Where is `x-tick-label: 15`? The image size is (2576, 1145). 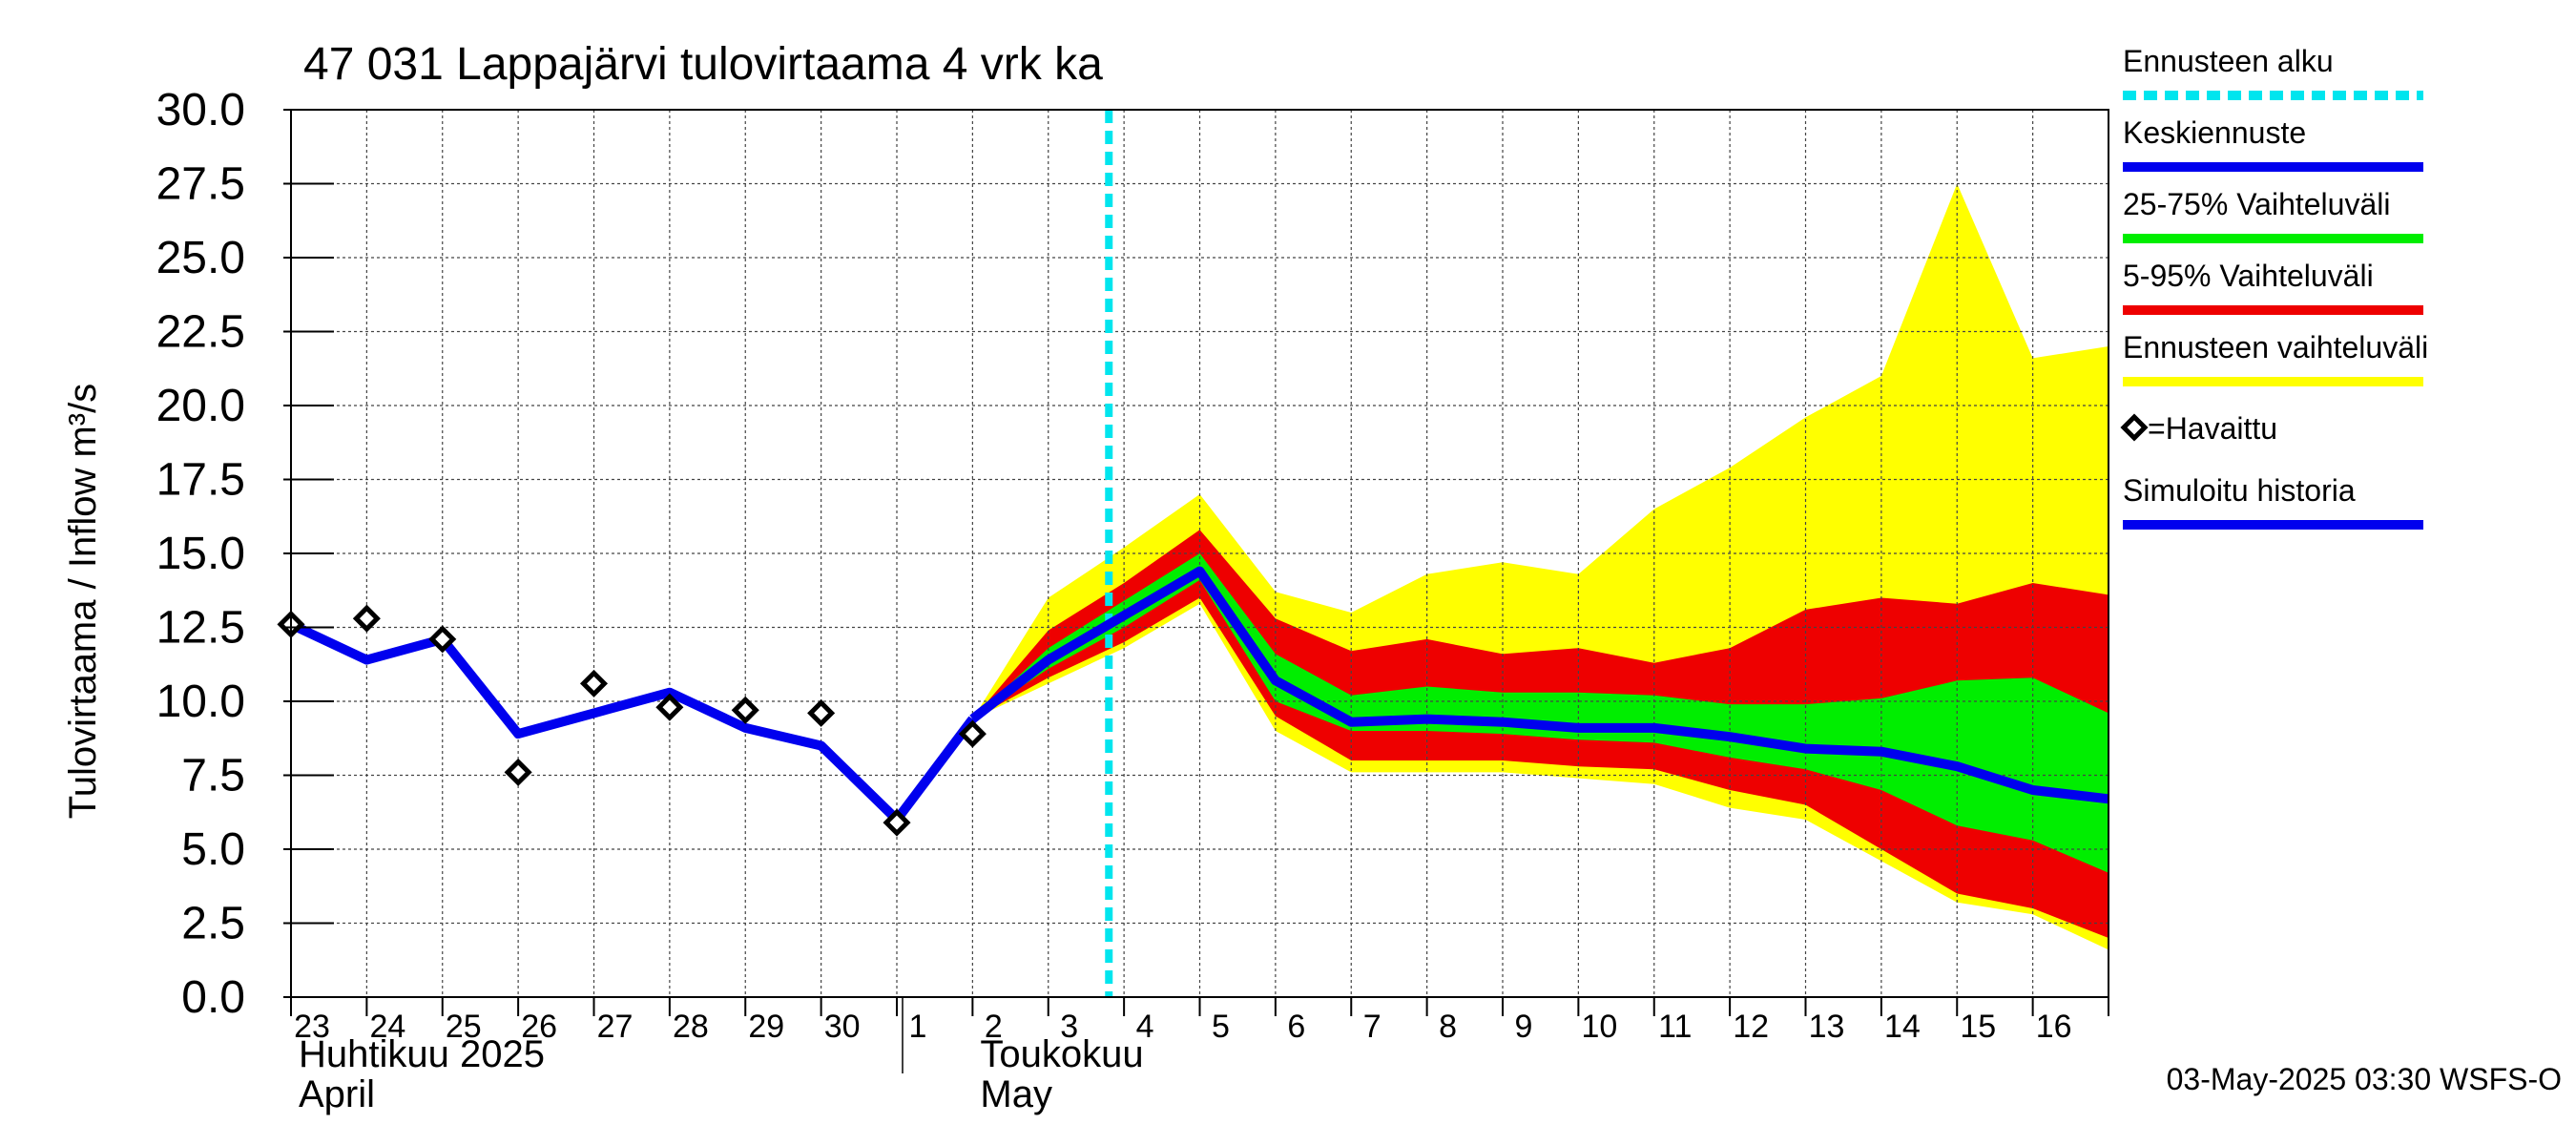
x-tick-label: 15 is located at coordinates (1978, 1027).